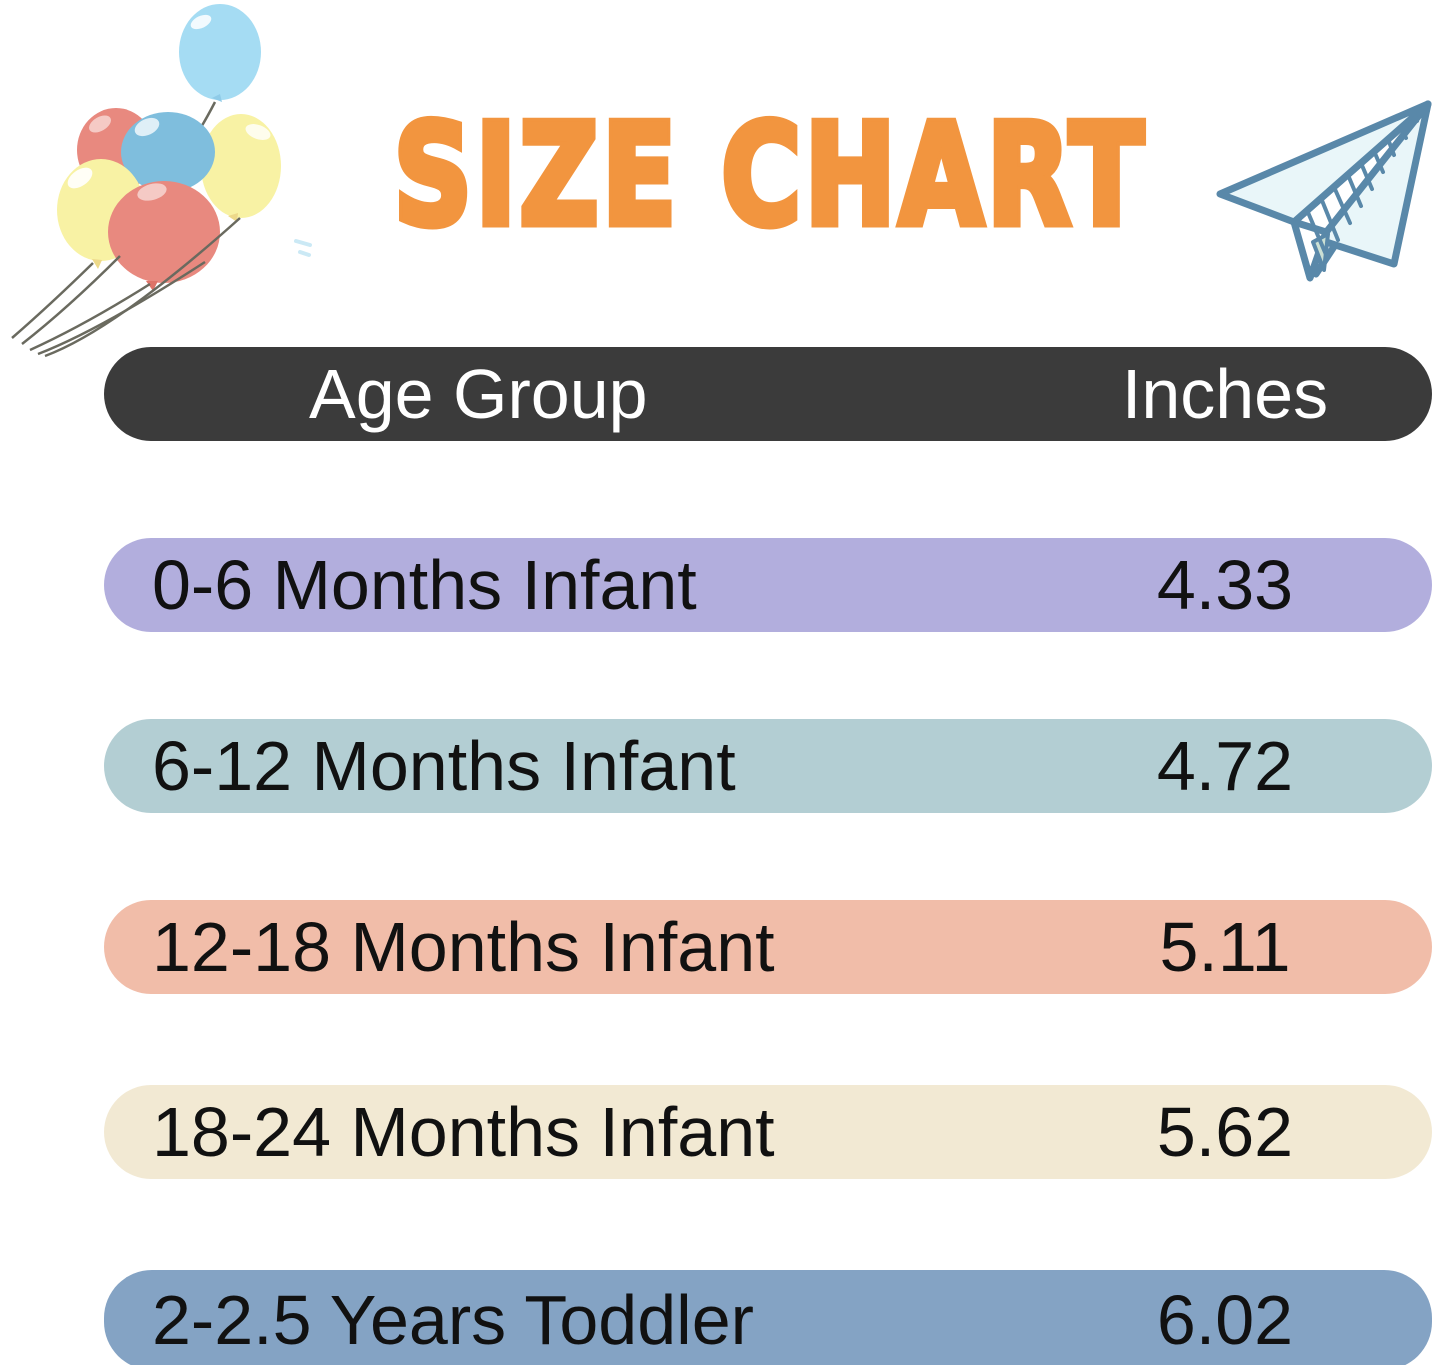 This screenshot has height=1365, width=1445. What do you see at coordinates (1225, 1132) in the screenshot?
I see `inches-value: 5.62` at bounding box center [1225, 1132].